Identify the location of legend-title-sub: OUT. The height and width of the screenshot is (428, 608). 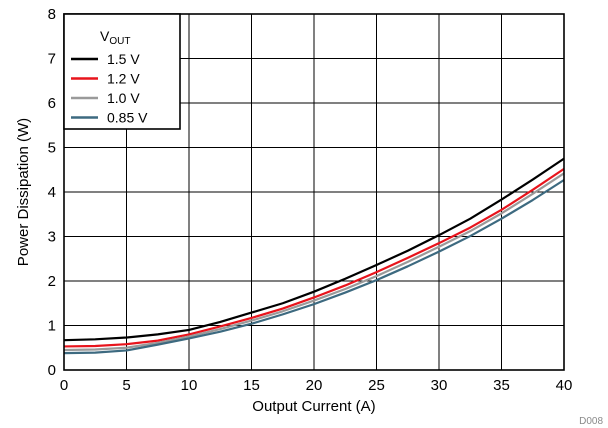
(119, 41).